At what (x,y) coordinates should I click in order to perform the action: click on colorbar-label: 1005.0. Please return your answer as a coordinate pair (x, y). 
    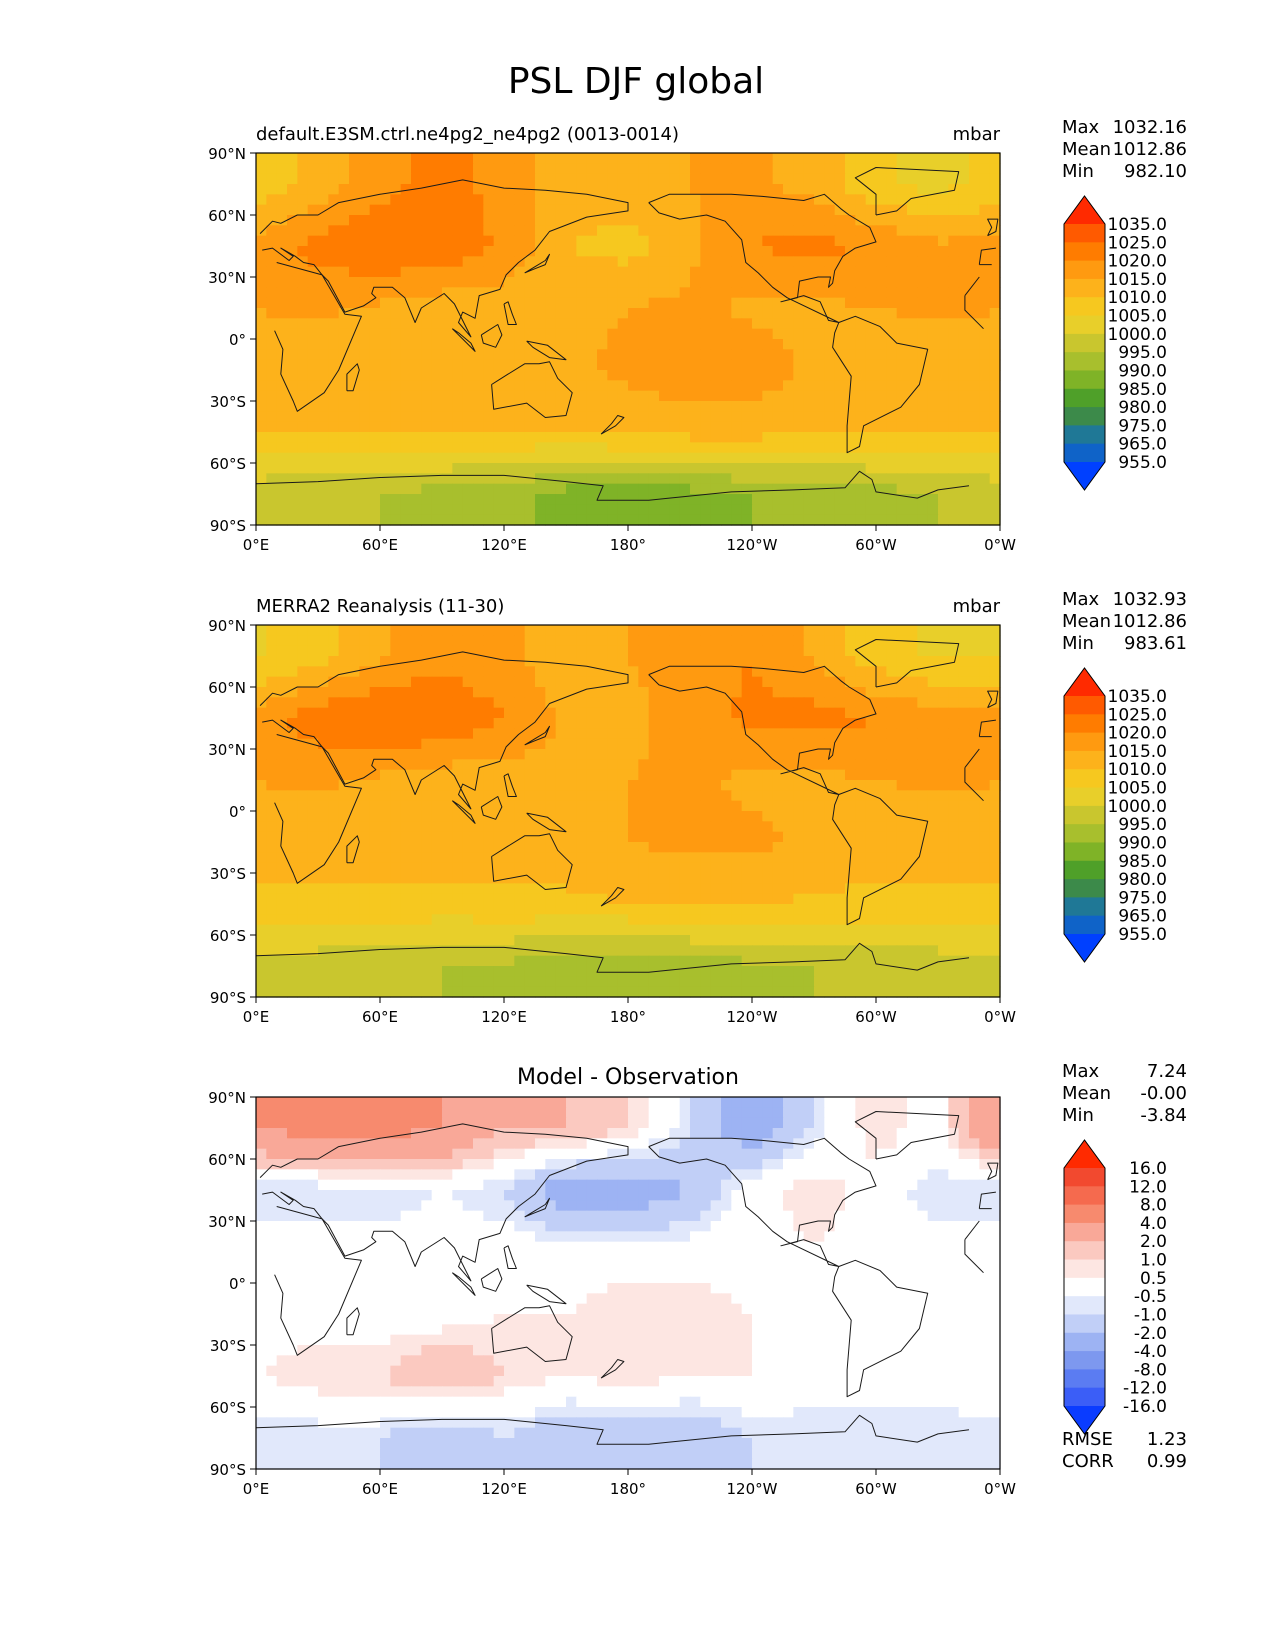
    Looking at the image, I should click on (1137, 317).